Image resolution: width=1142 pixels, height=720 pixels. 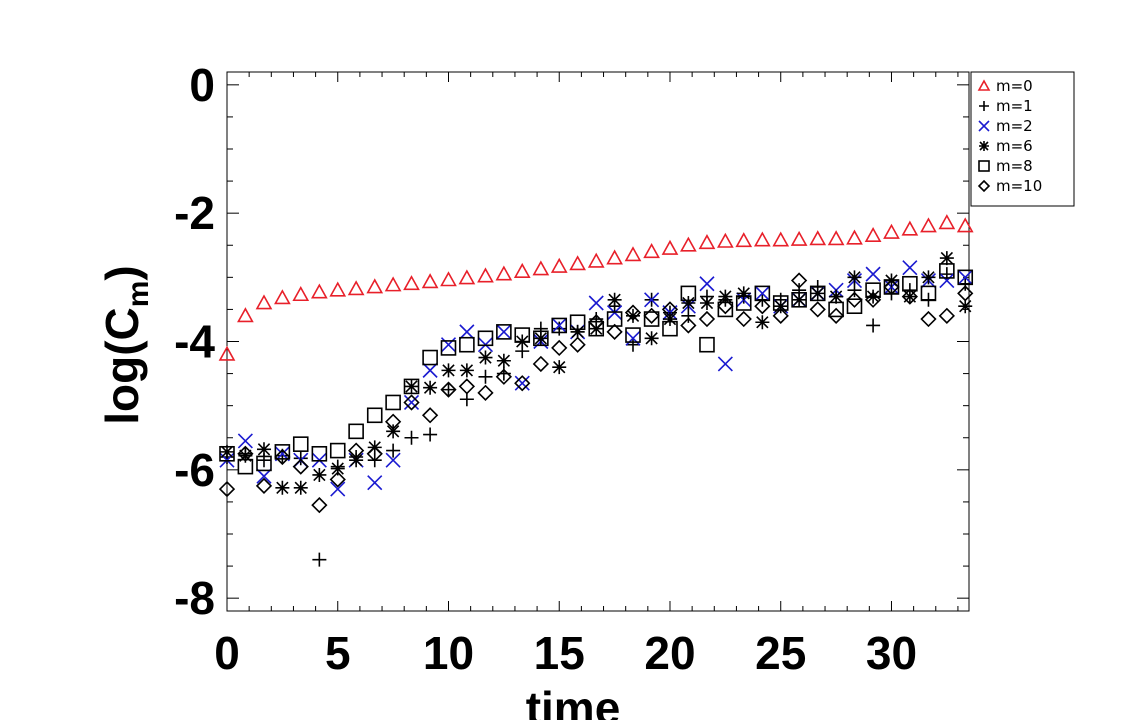 What do you see at coordinates (194, 342) in the screenshot?
I see `y-tick-label: -4` at bounding box center [194, 342].